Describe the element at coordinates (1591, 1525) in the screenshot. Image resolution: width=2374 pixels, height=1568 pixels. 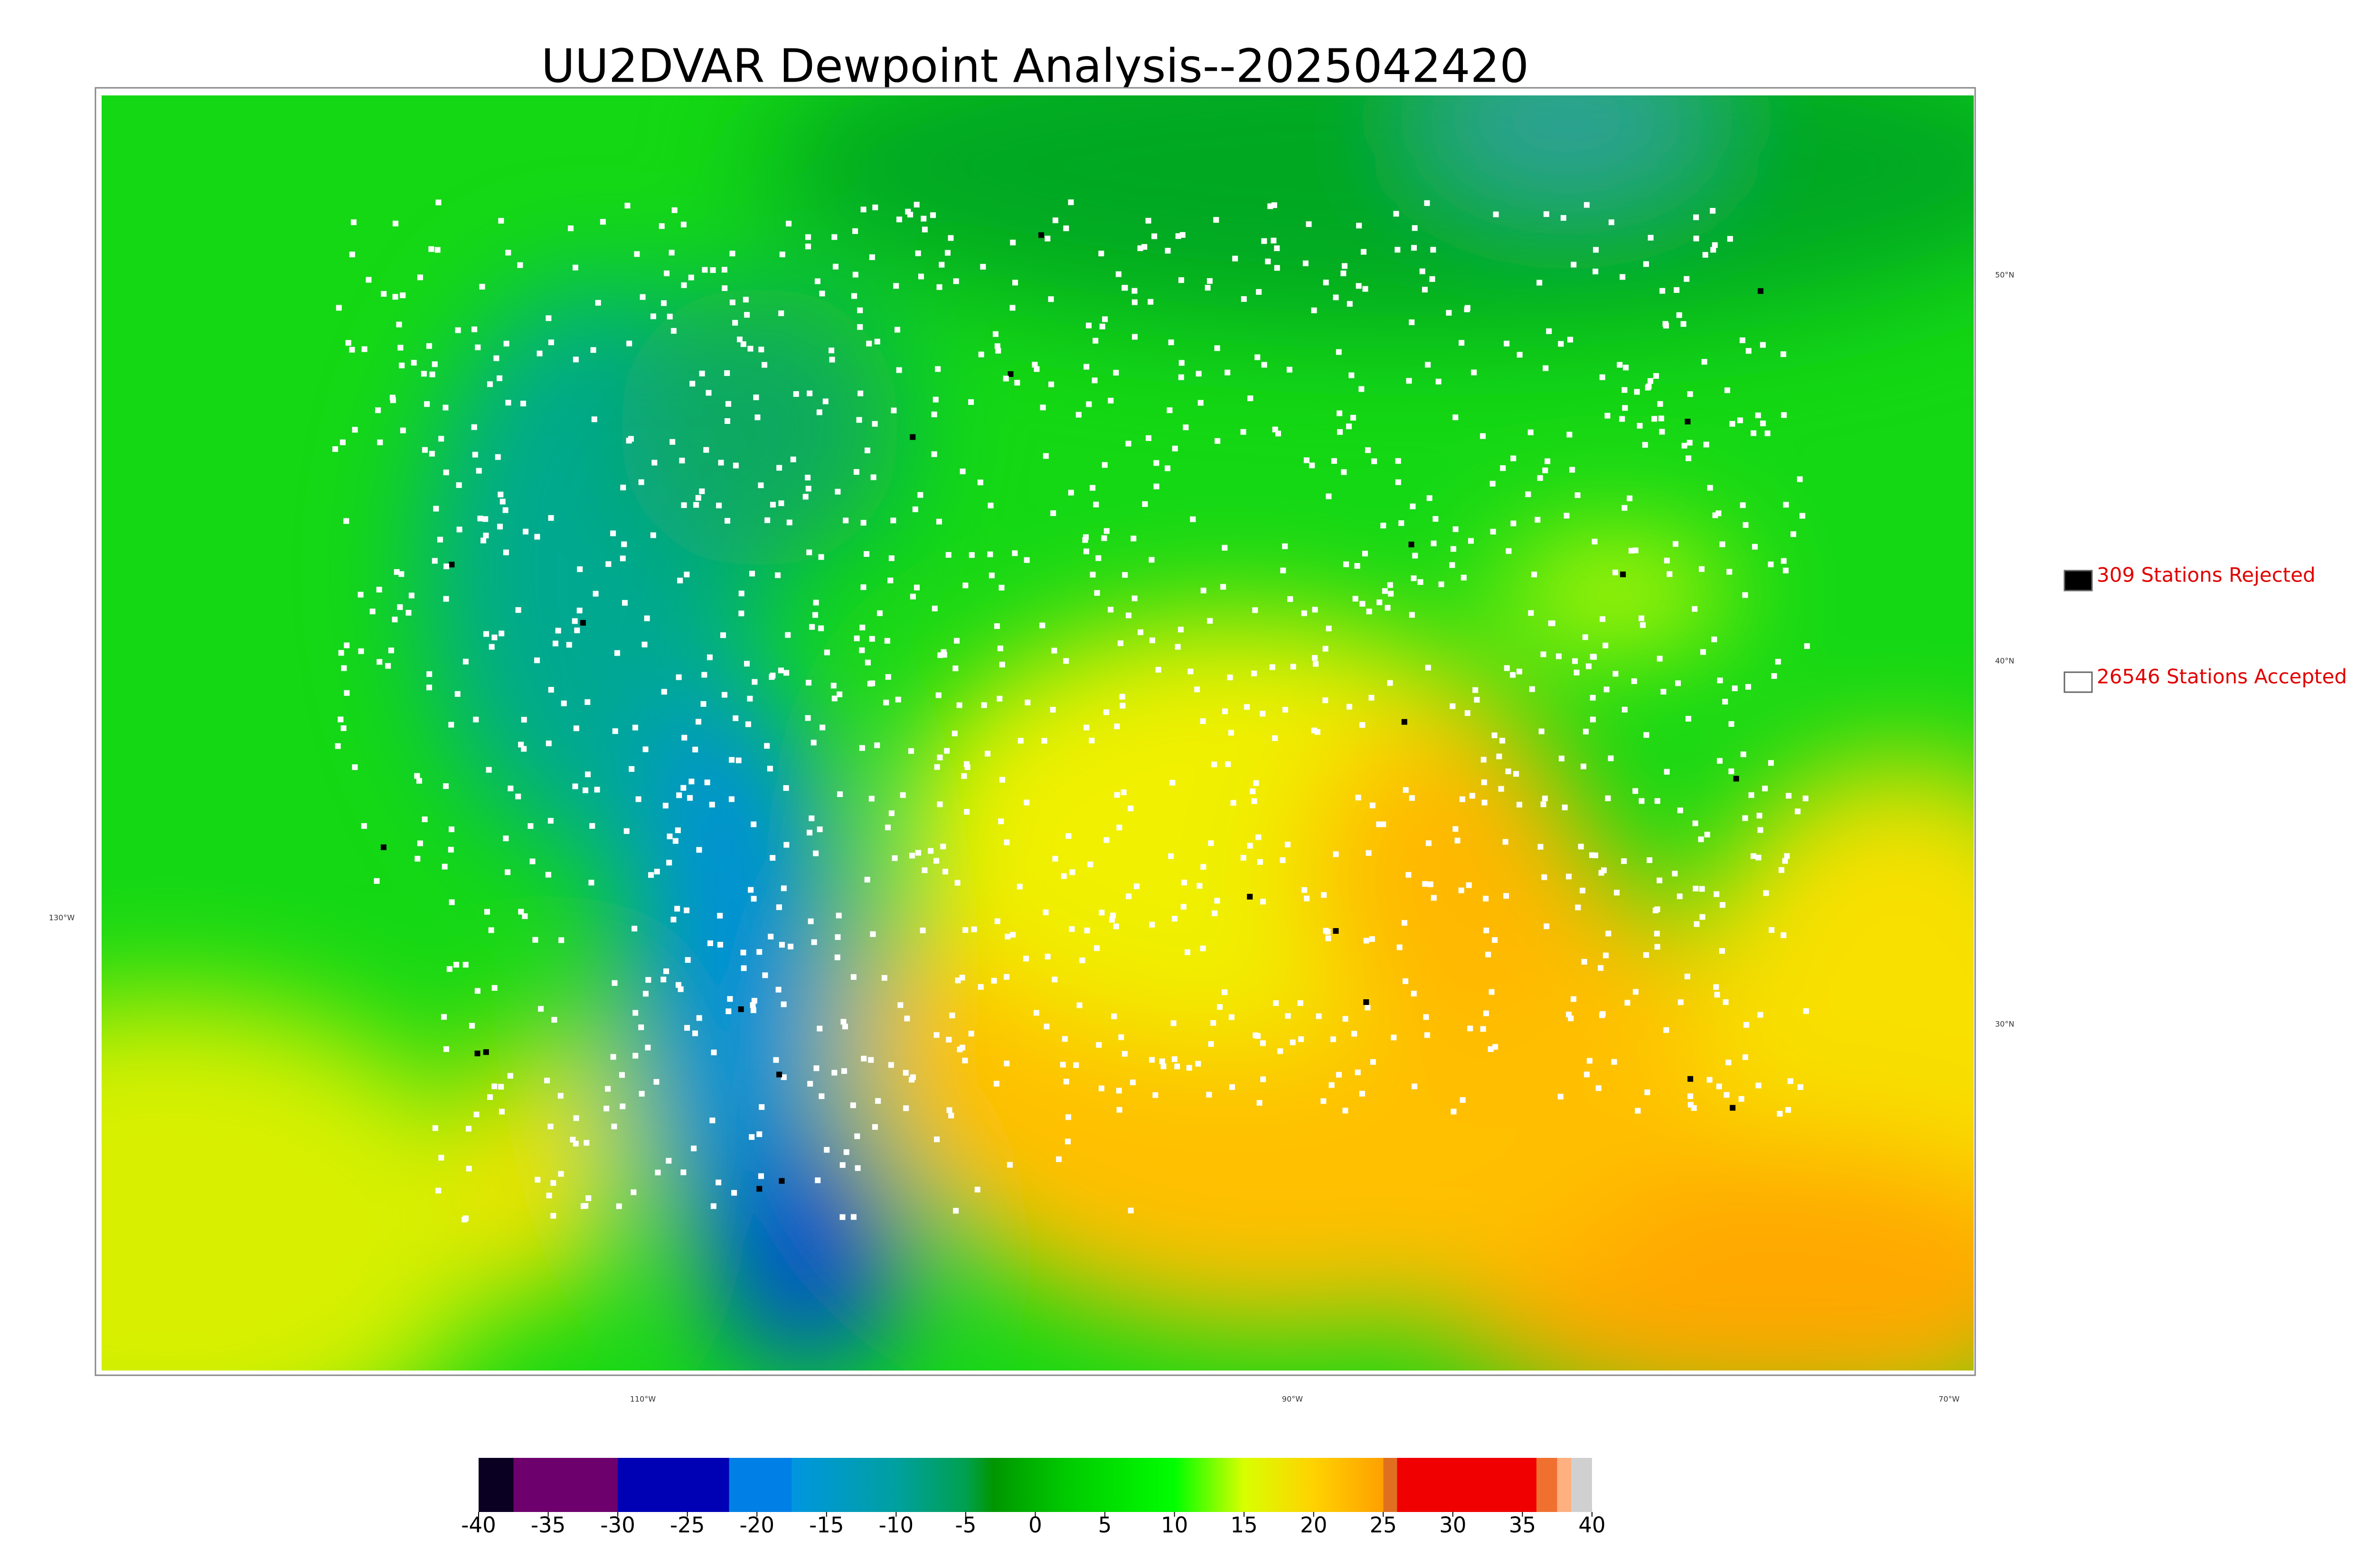
I see `colorbar-tick-label: 40` at that location.